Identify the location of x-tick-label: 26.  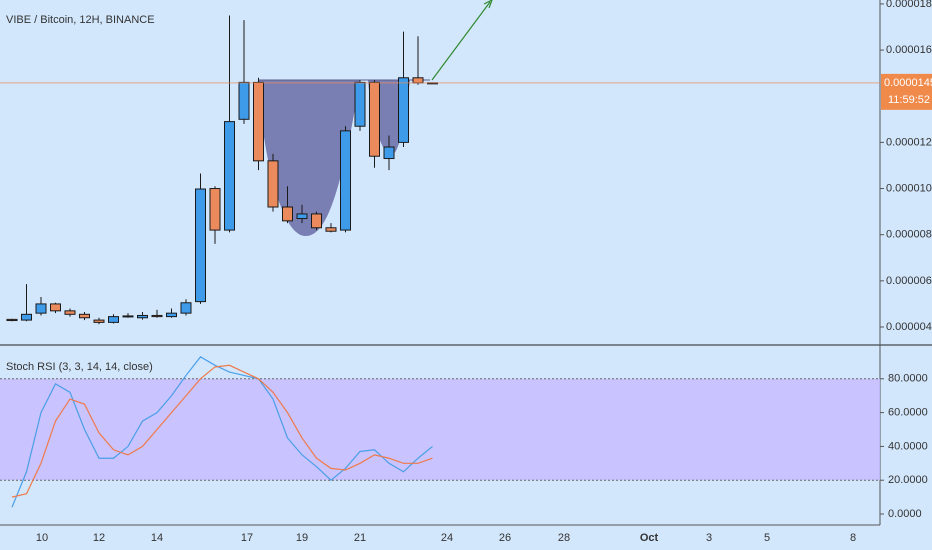
(505, 538).